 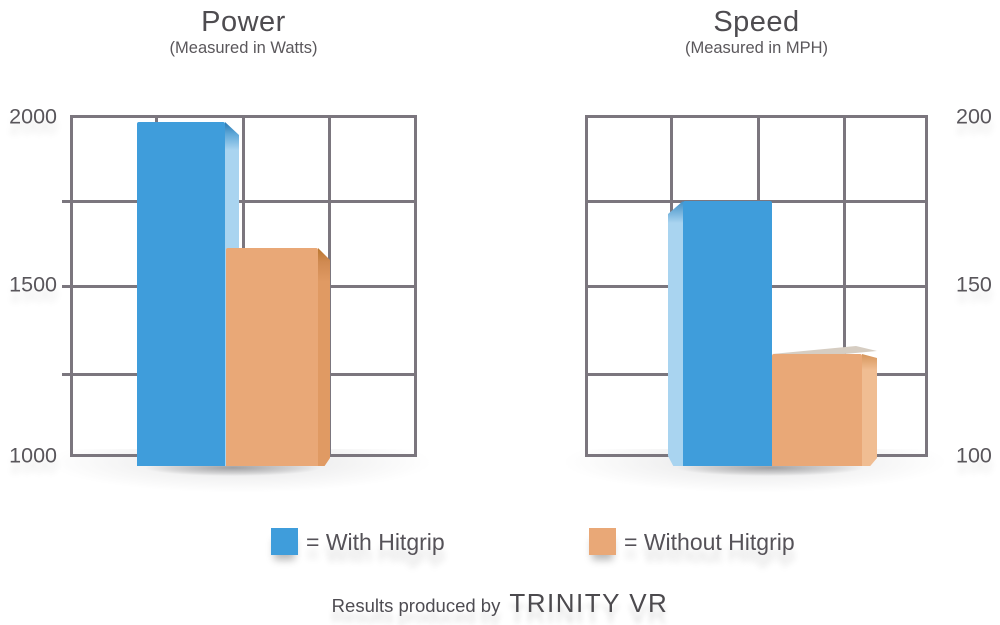 What do you see at coordinates (709, 542) in the screenshot?
I see `legend-label-without-hitgrip: = Without Hitgrip` at bounding box center [709, 542].